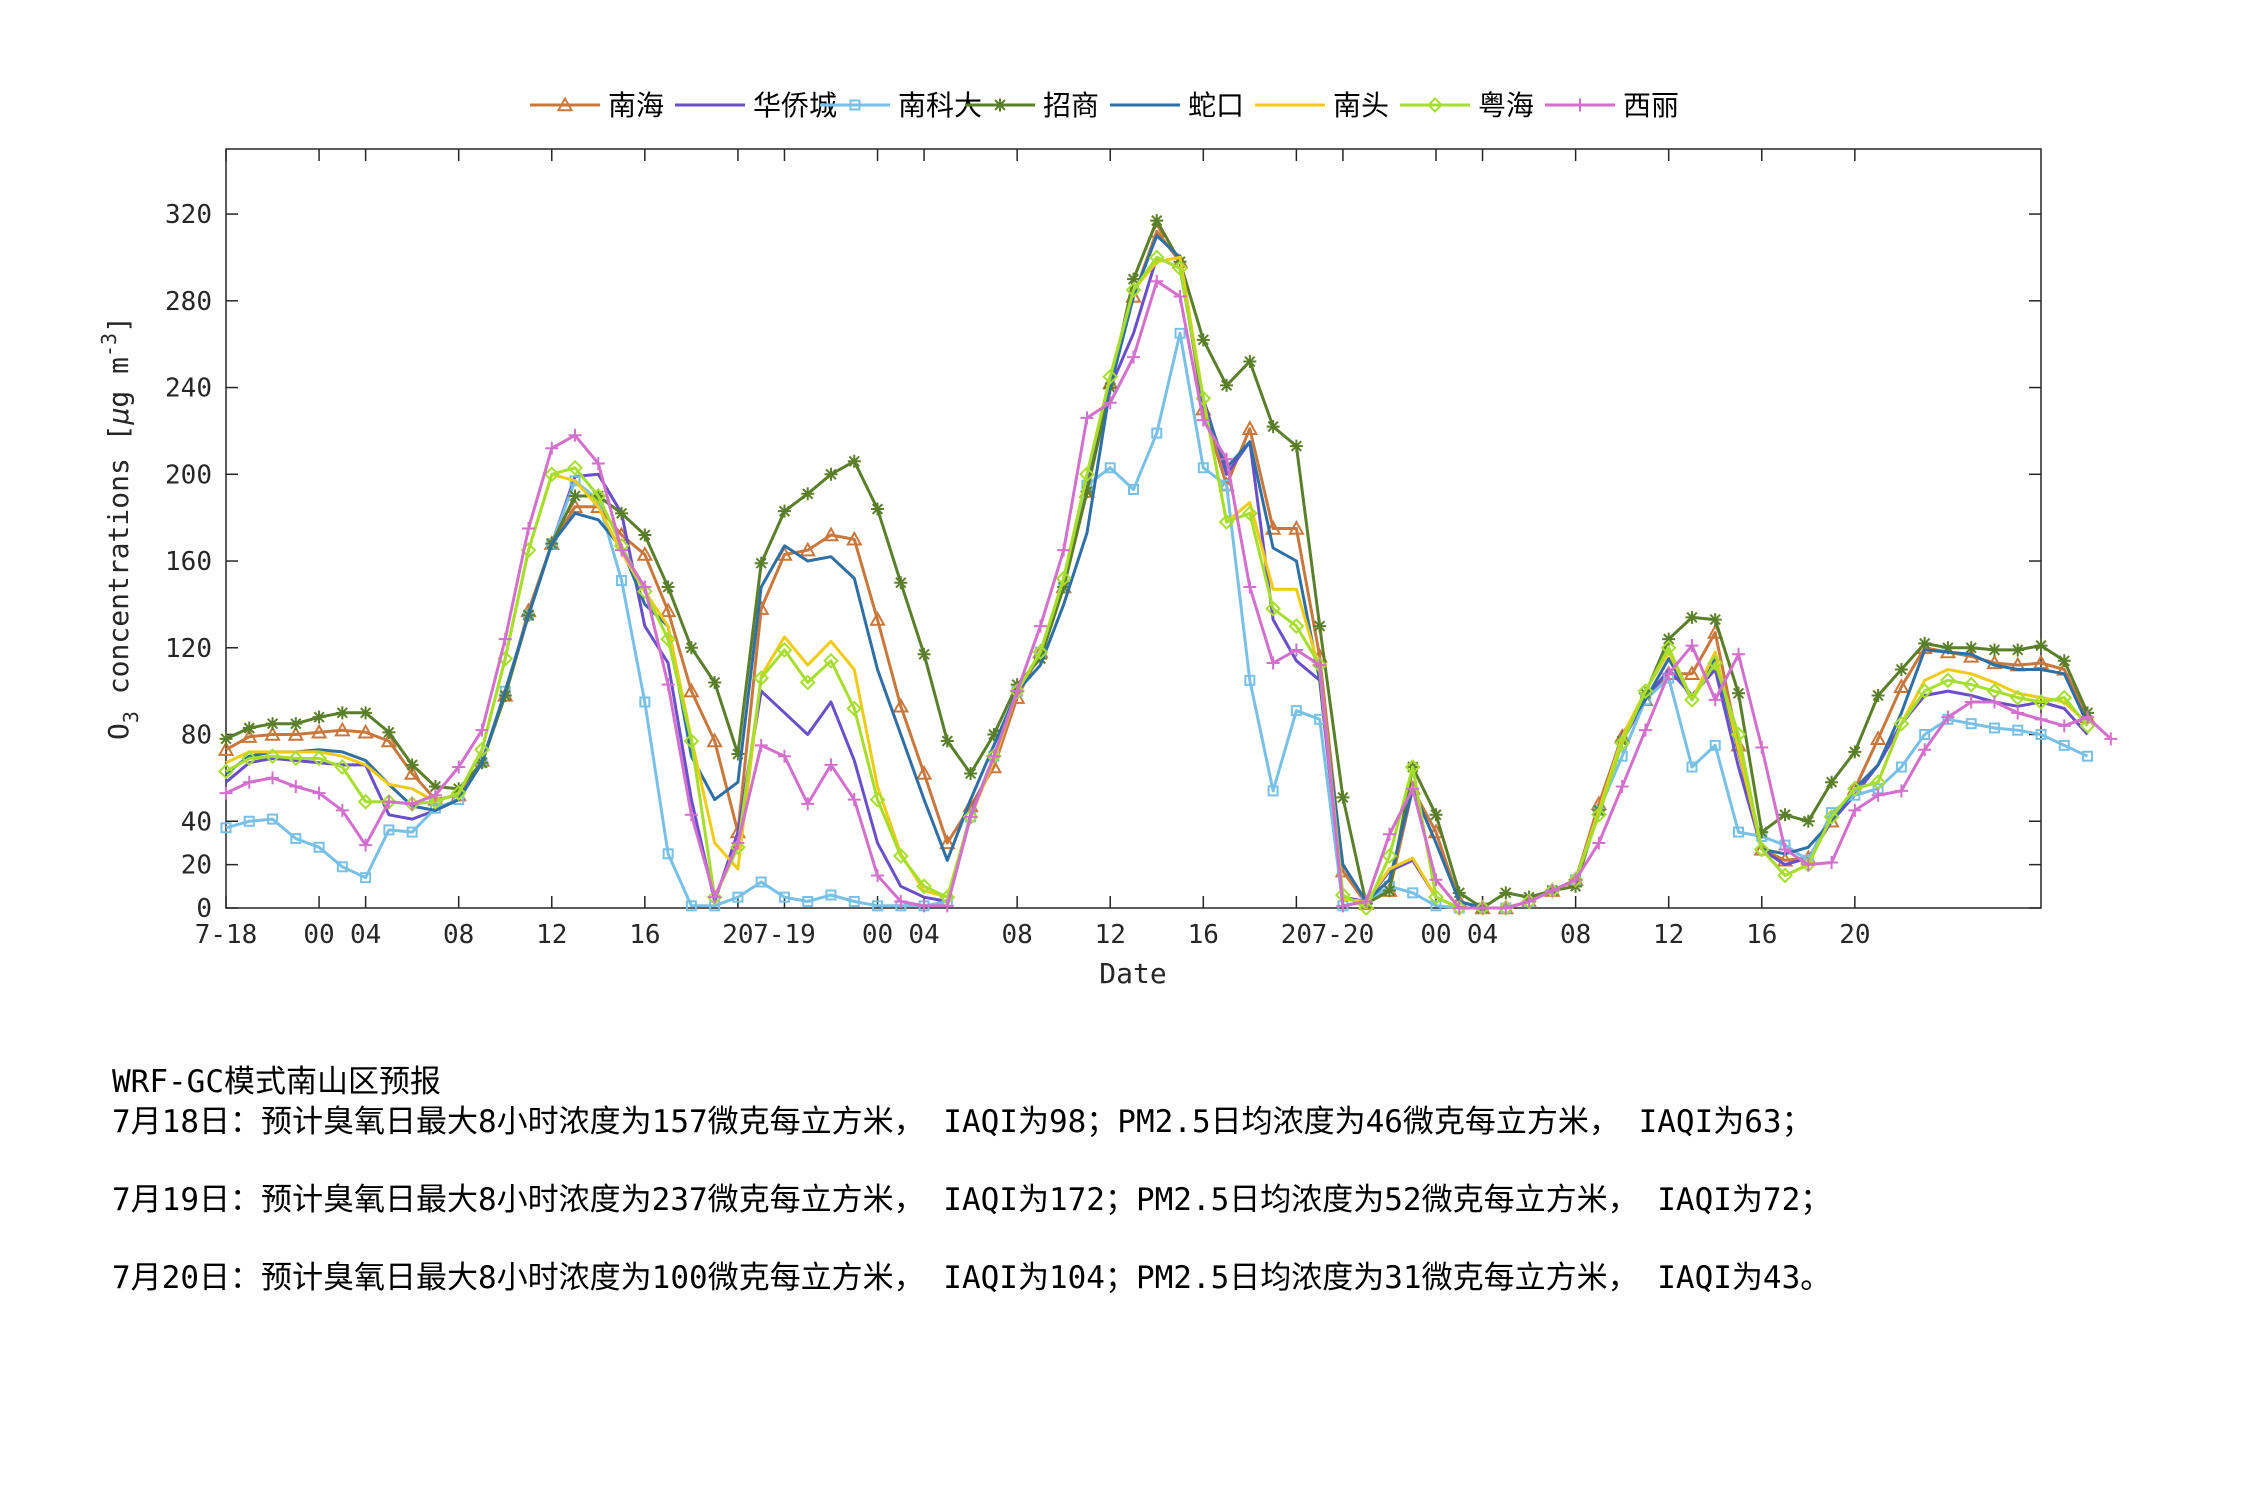 The image size is (2250, 1500). Describe the element at coordinates (1361, 105) in the screenshot. I see `legend-label: 南头` at that location.